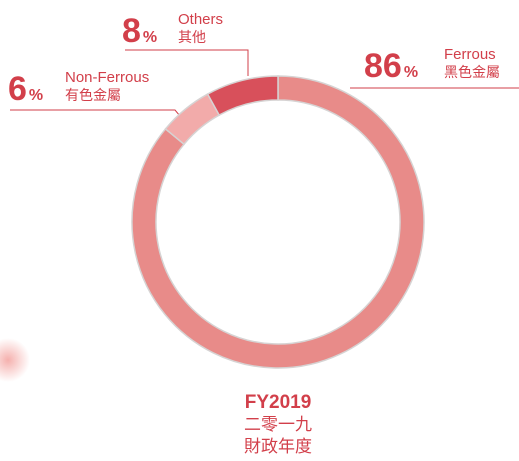  What do you see at coordinates (131, 31) in the screenshot?
I see `value-label: 8` at bounding box center [131, 31].